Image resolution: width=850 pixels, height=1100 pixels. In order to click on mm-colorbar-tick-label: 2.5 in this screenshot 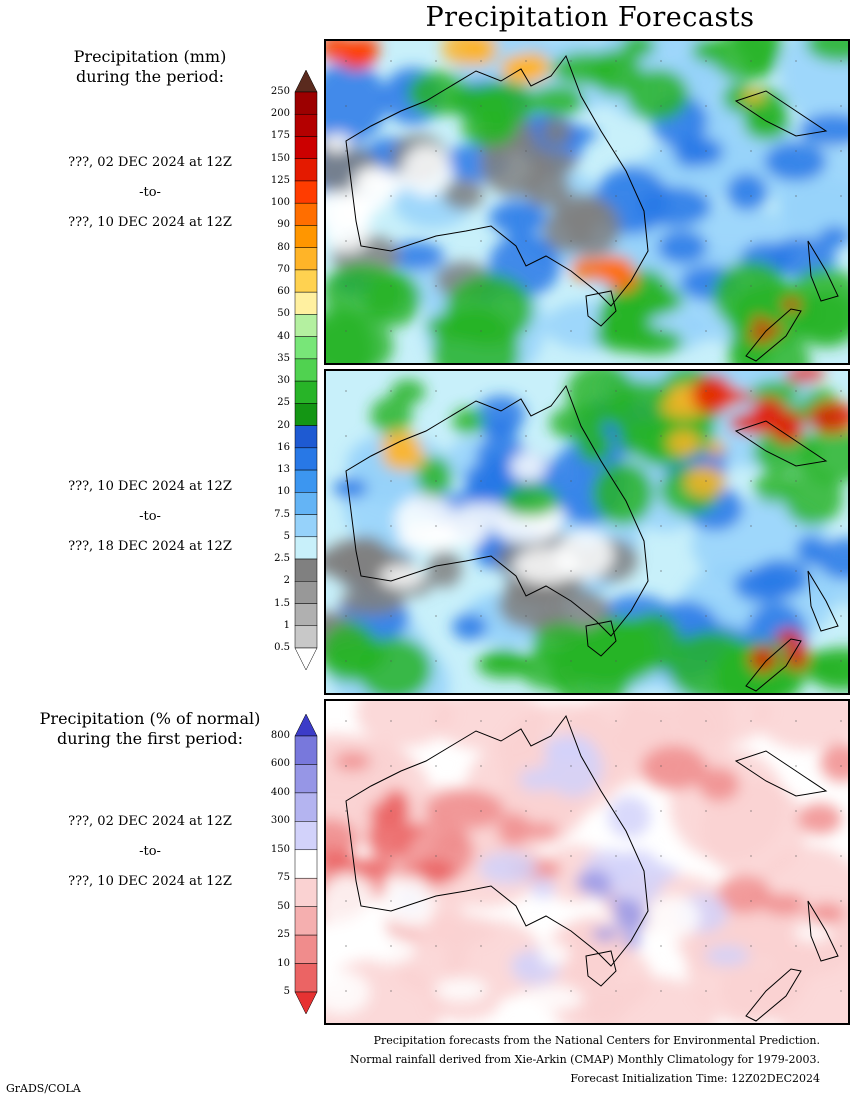, I will do `click(282, 559)`.